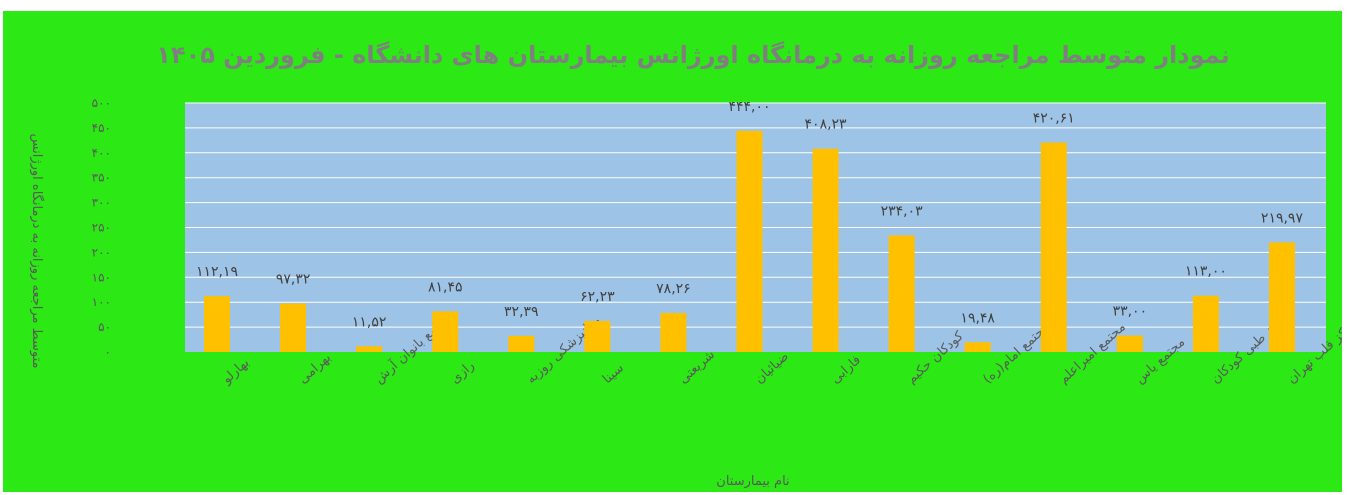 The width and height of the screenshot is (1347, 495). Describe the element at coordinates (749, 107) in the screenshot. I see `data-label: ۴۴۴,۰۰` at that location.